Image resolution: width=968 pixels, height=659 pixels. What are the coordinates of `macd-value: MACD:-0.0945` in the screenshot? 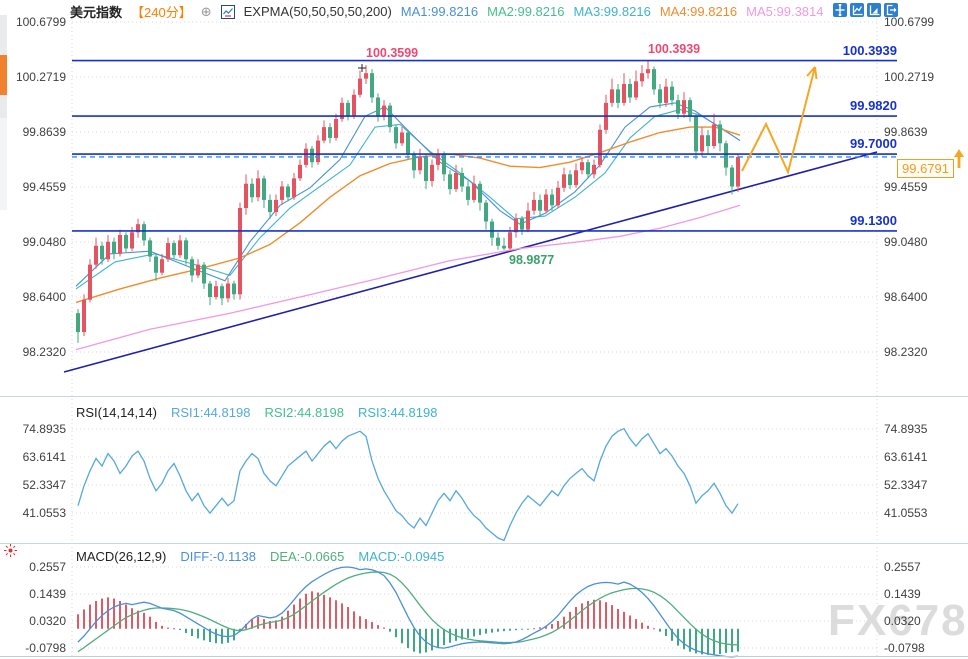 It's located at (401, 556).